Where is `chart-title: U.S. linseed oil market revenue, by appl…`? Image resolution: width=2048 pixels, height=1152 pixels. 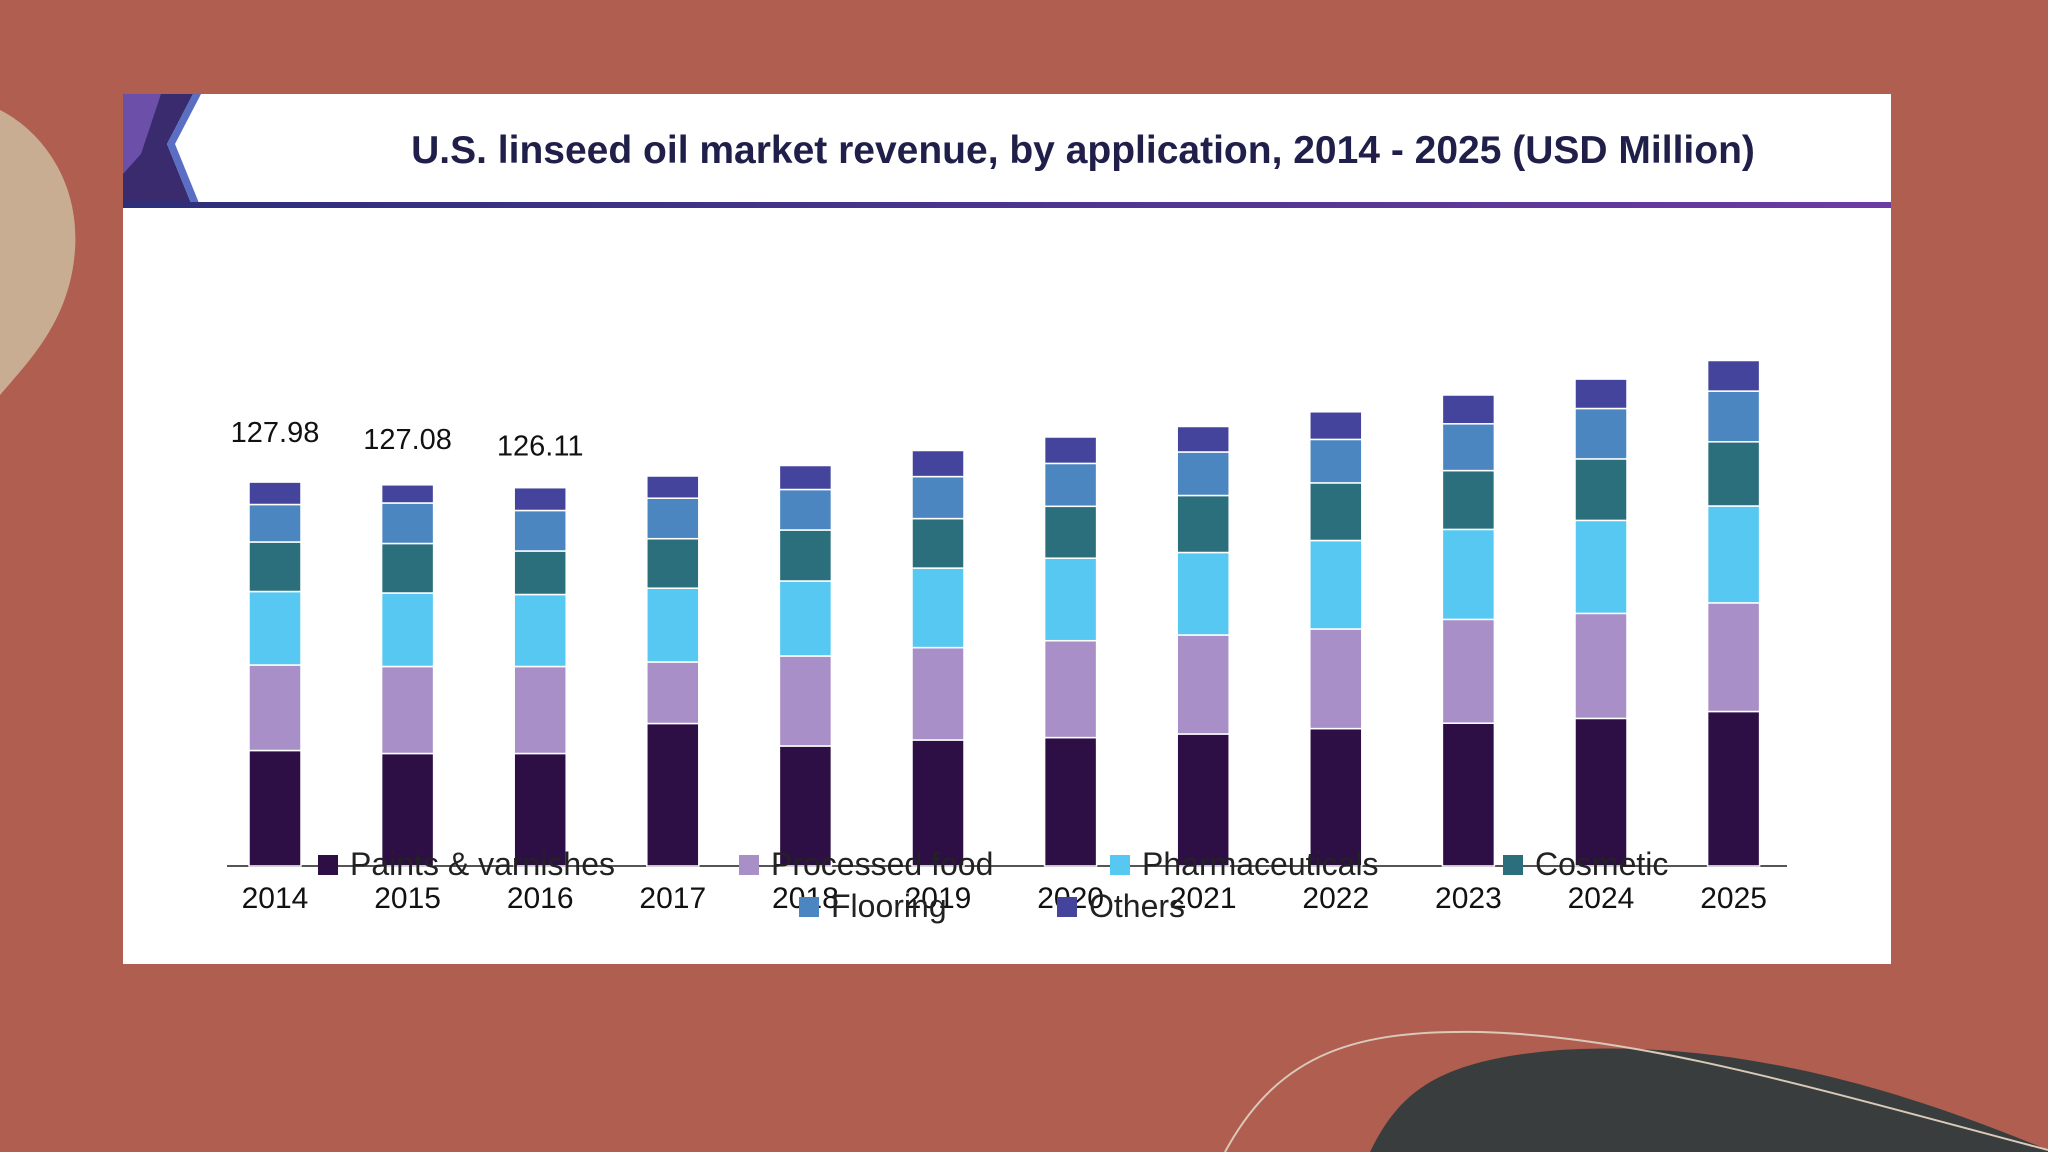 chart-title: U.S. linseed oil market revenue, by appl… is located at coordinates (1083, 150).